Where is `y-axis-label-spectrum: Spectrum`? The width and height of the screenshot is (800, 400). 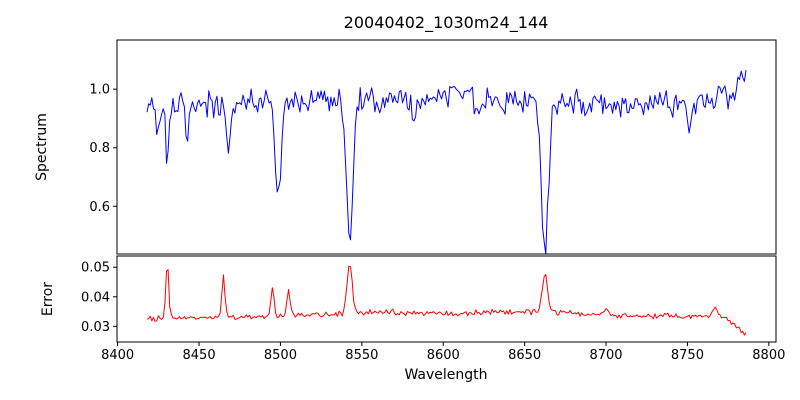
y-axis-label-spectrum: Spectrum is located at coordinates (42, 147).